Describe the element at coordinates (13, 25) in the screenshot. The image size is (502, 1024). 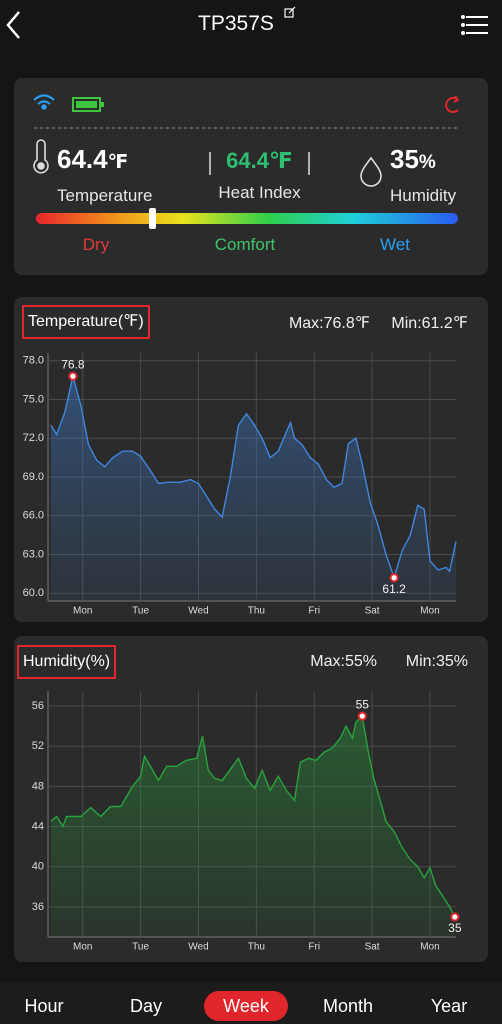
I see `back-button` at that location.